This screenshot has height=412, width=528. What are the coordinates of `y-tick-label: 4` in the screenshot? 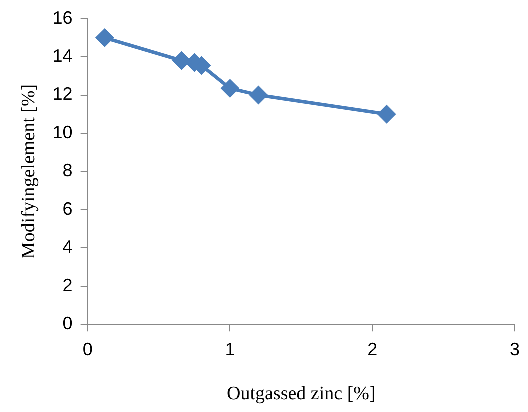 It's located at (67, 247).